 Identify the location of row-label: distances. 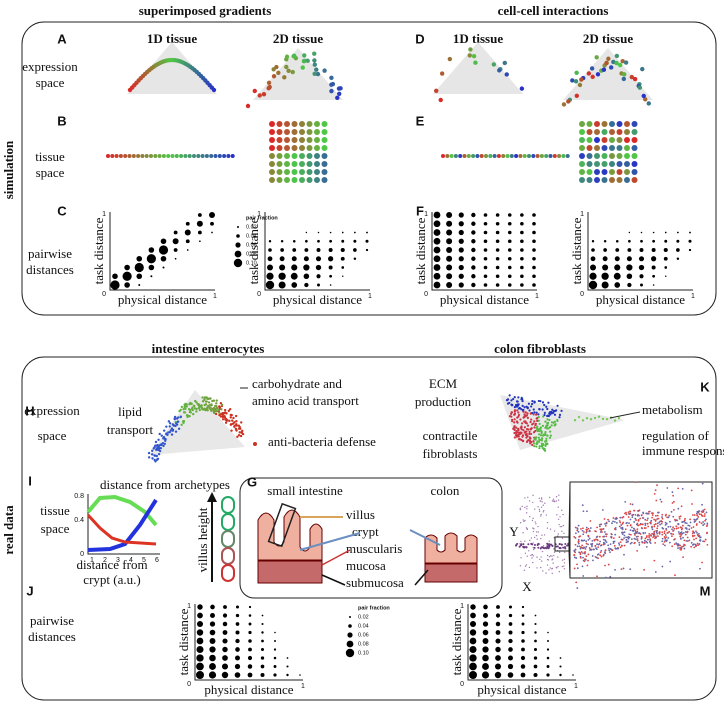
(52, 636).